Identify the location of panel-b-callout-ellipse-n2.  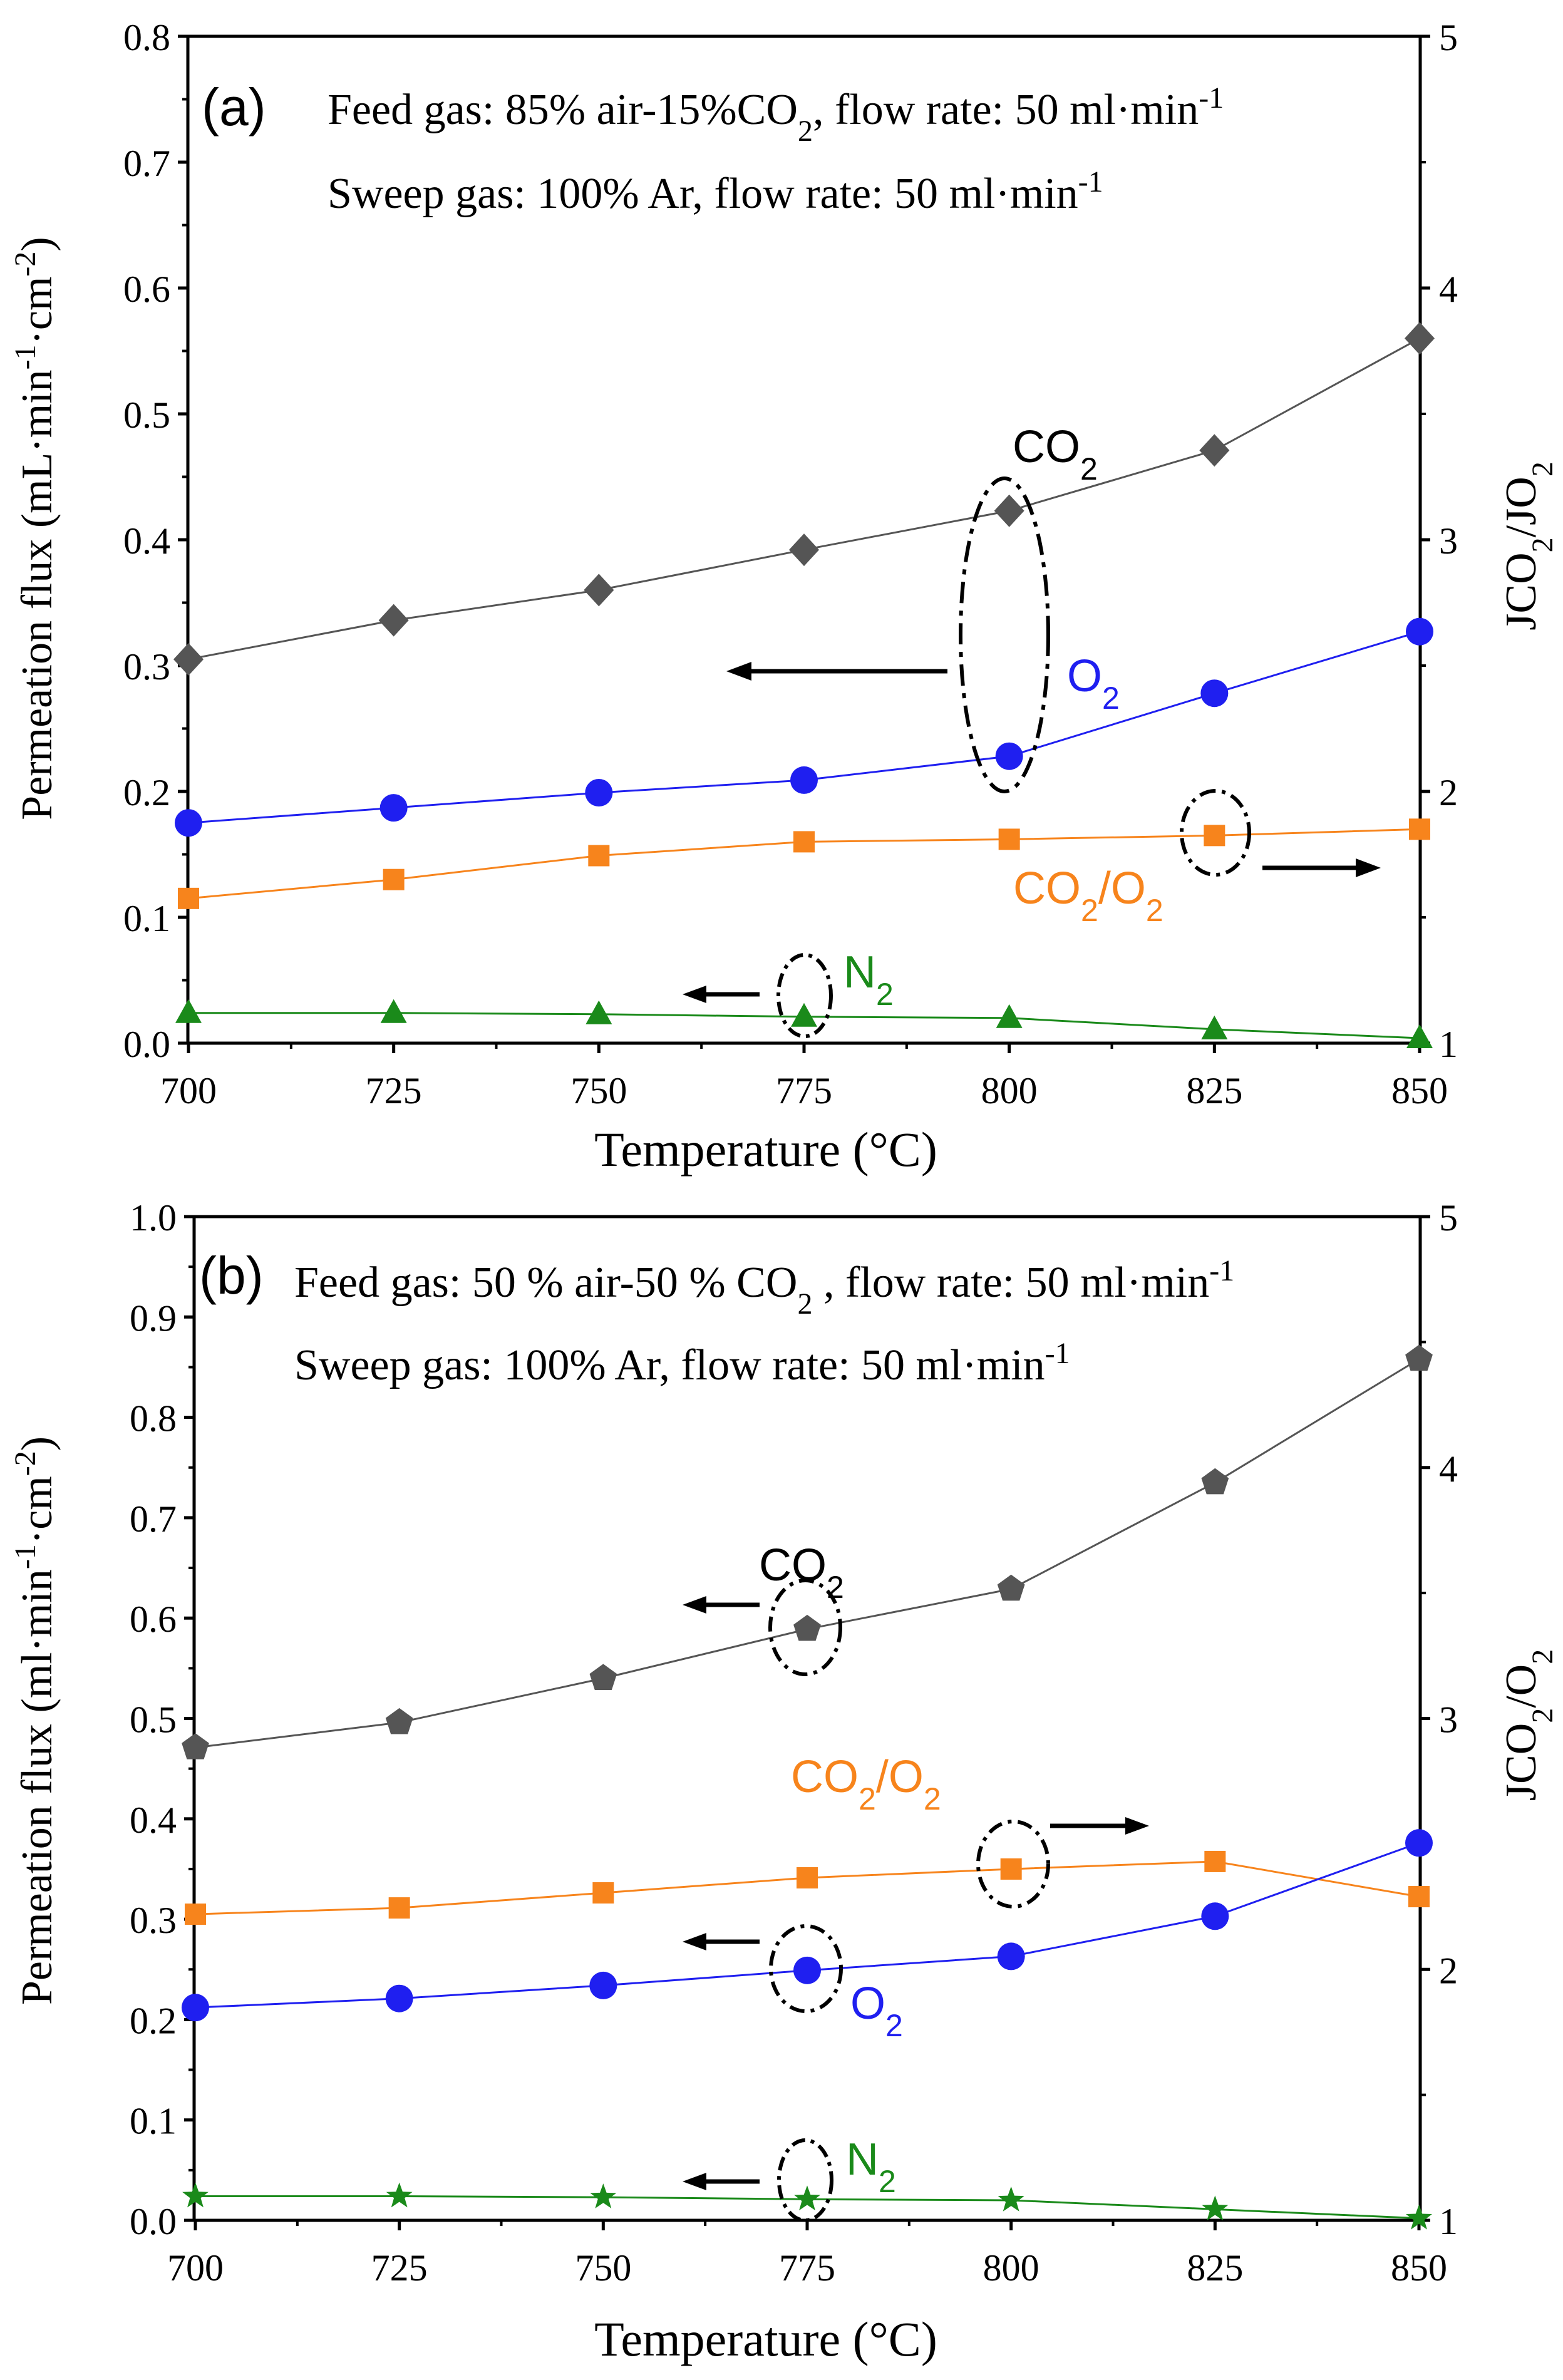
(805, 2180).